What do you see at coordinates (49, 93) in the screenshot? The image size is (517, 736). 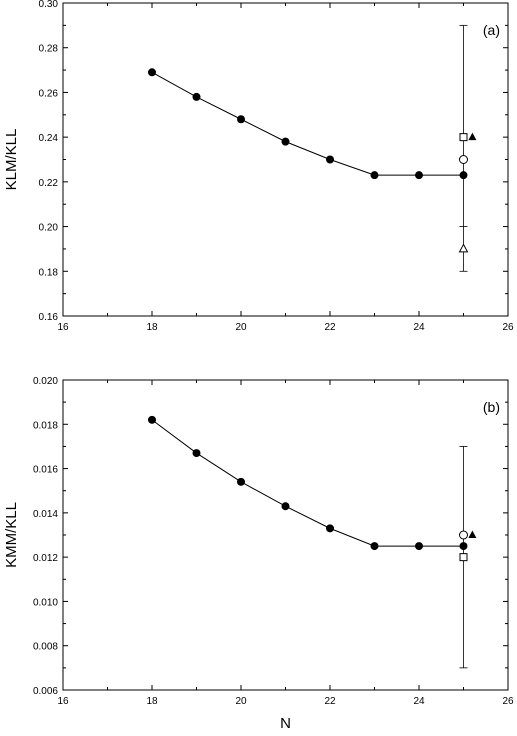 I see `y-tick-label: 0.26` at bounding box center [49, 93].